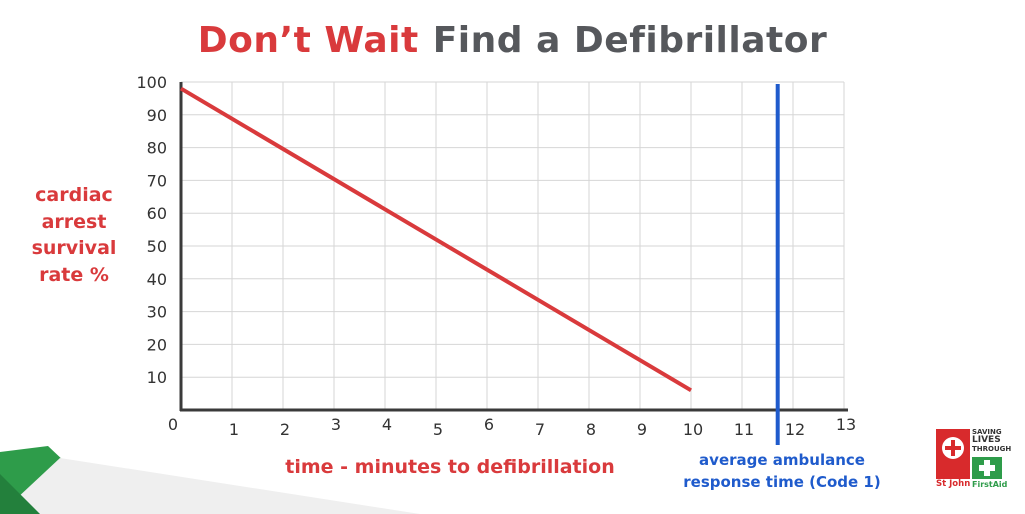 This screenshot has height=514, width=1025. What do you see at coordinates (336, 424) in the screenshot?
I see `x-tick-label: 3` at bounding box center [336, 424].